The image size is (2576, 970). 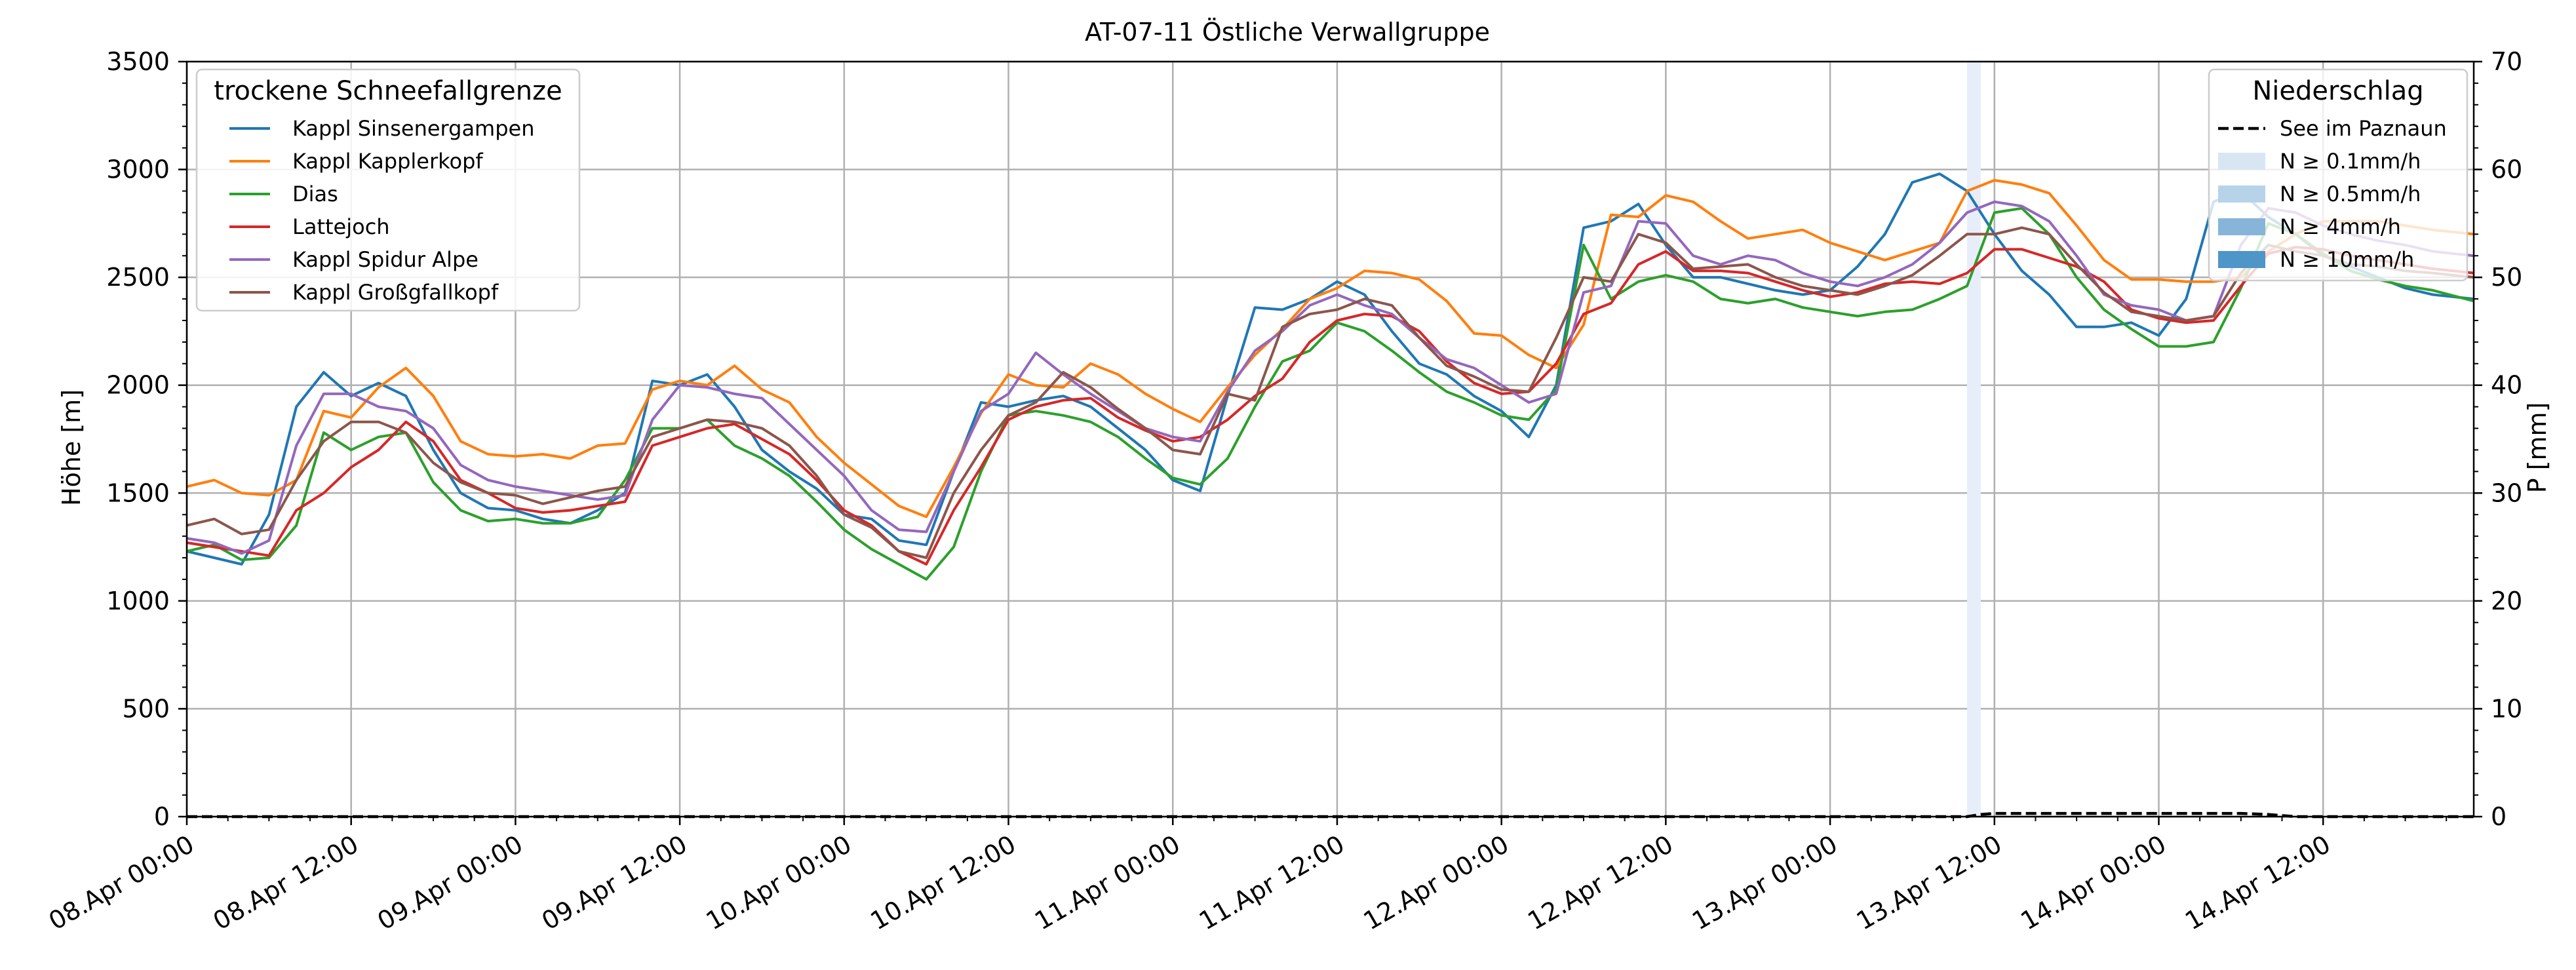 What do you see at coordinates (2506, 169) in the screenshot?
I see `y2-tick-label: 60` at bounding box center [2506, 169].